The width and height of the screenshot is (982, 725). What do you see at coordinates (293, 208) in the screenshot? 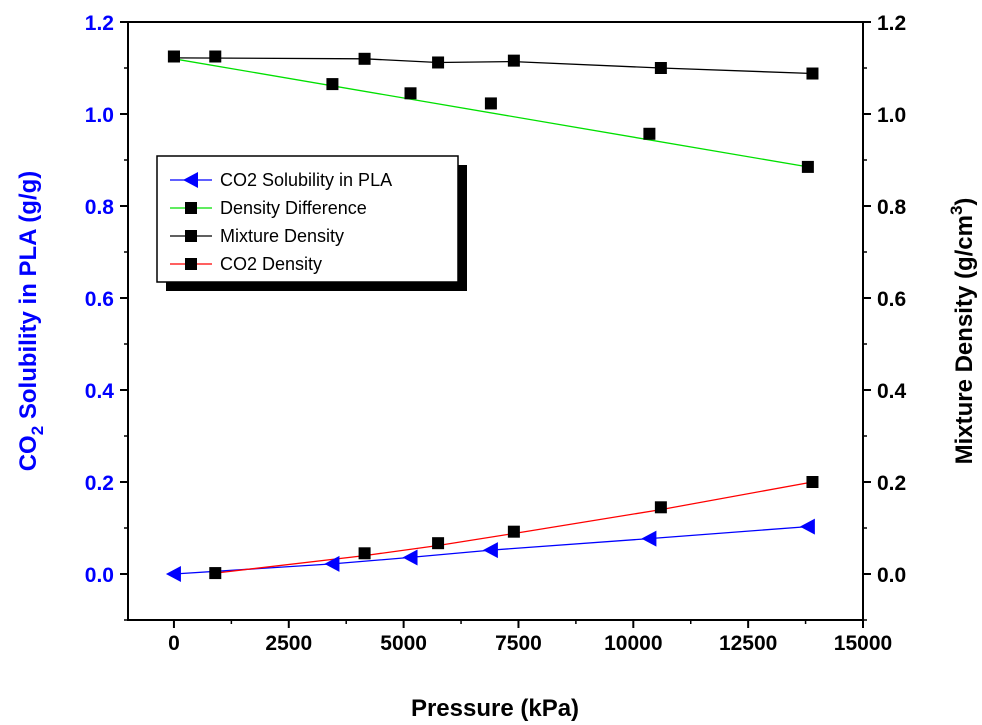
I see `legend-label-density-difference: Density Difference` at bounding box center [293, 208].